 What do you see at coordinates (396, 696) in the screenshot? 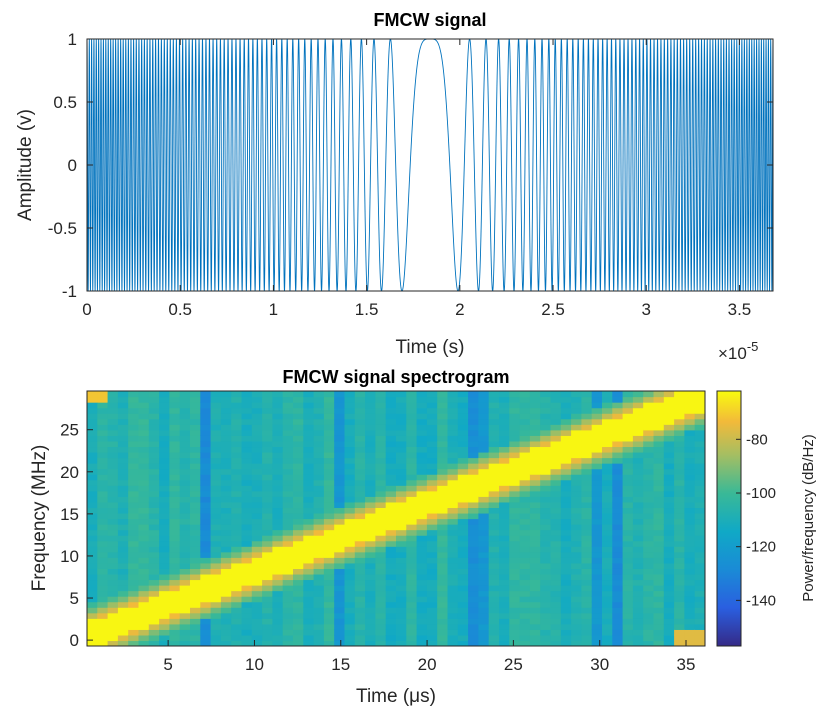
I see `spectrogram-xlabel: Time (μs)` at bounding box center [396, 696].